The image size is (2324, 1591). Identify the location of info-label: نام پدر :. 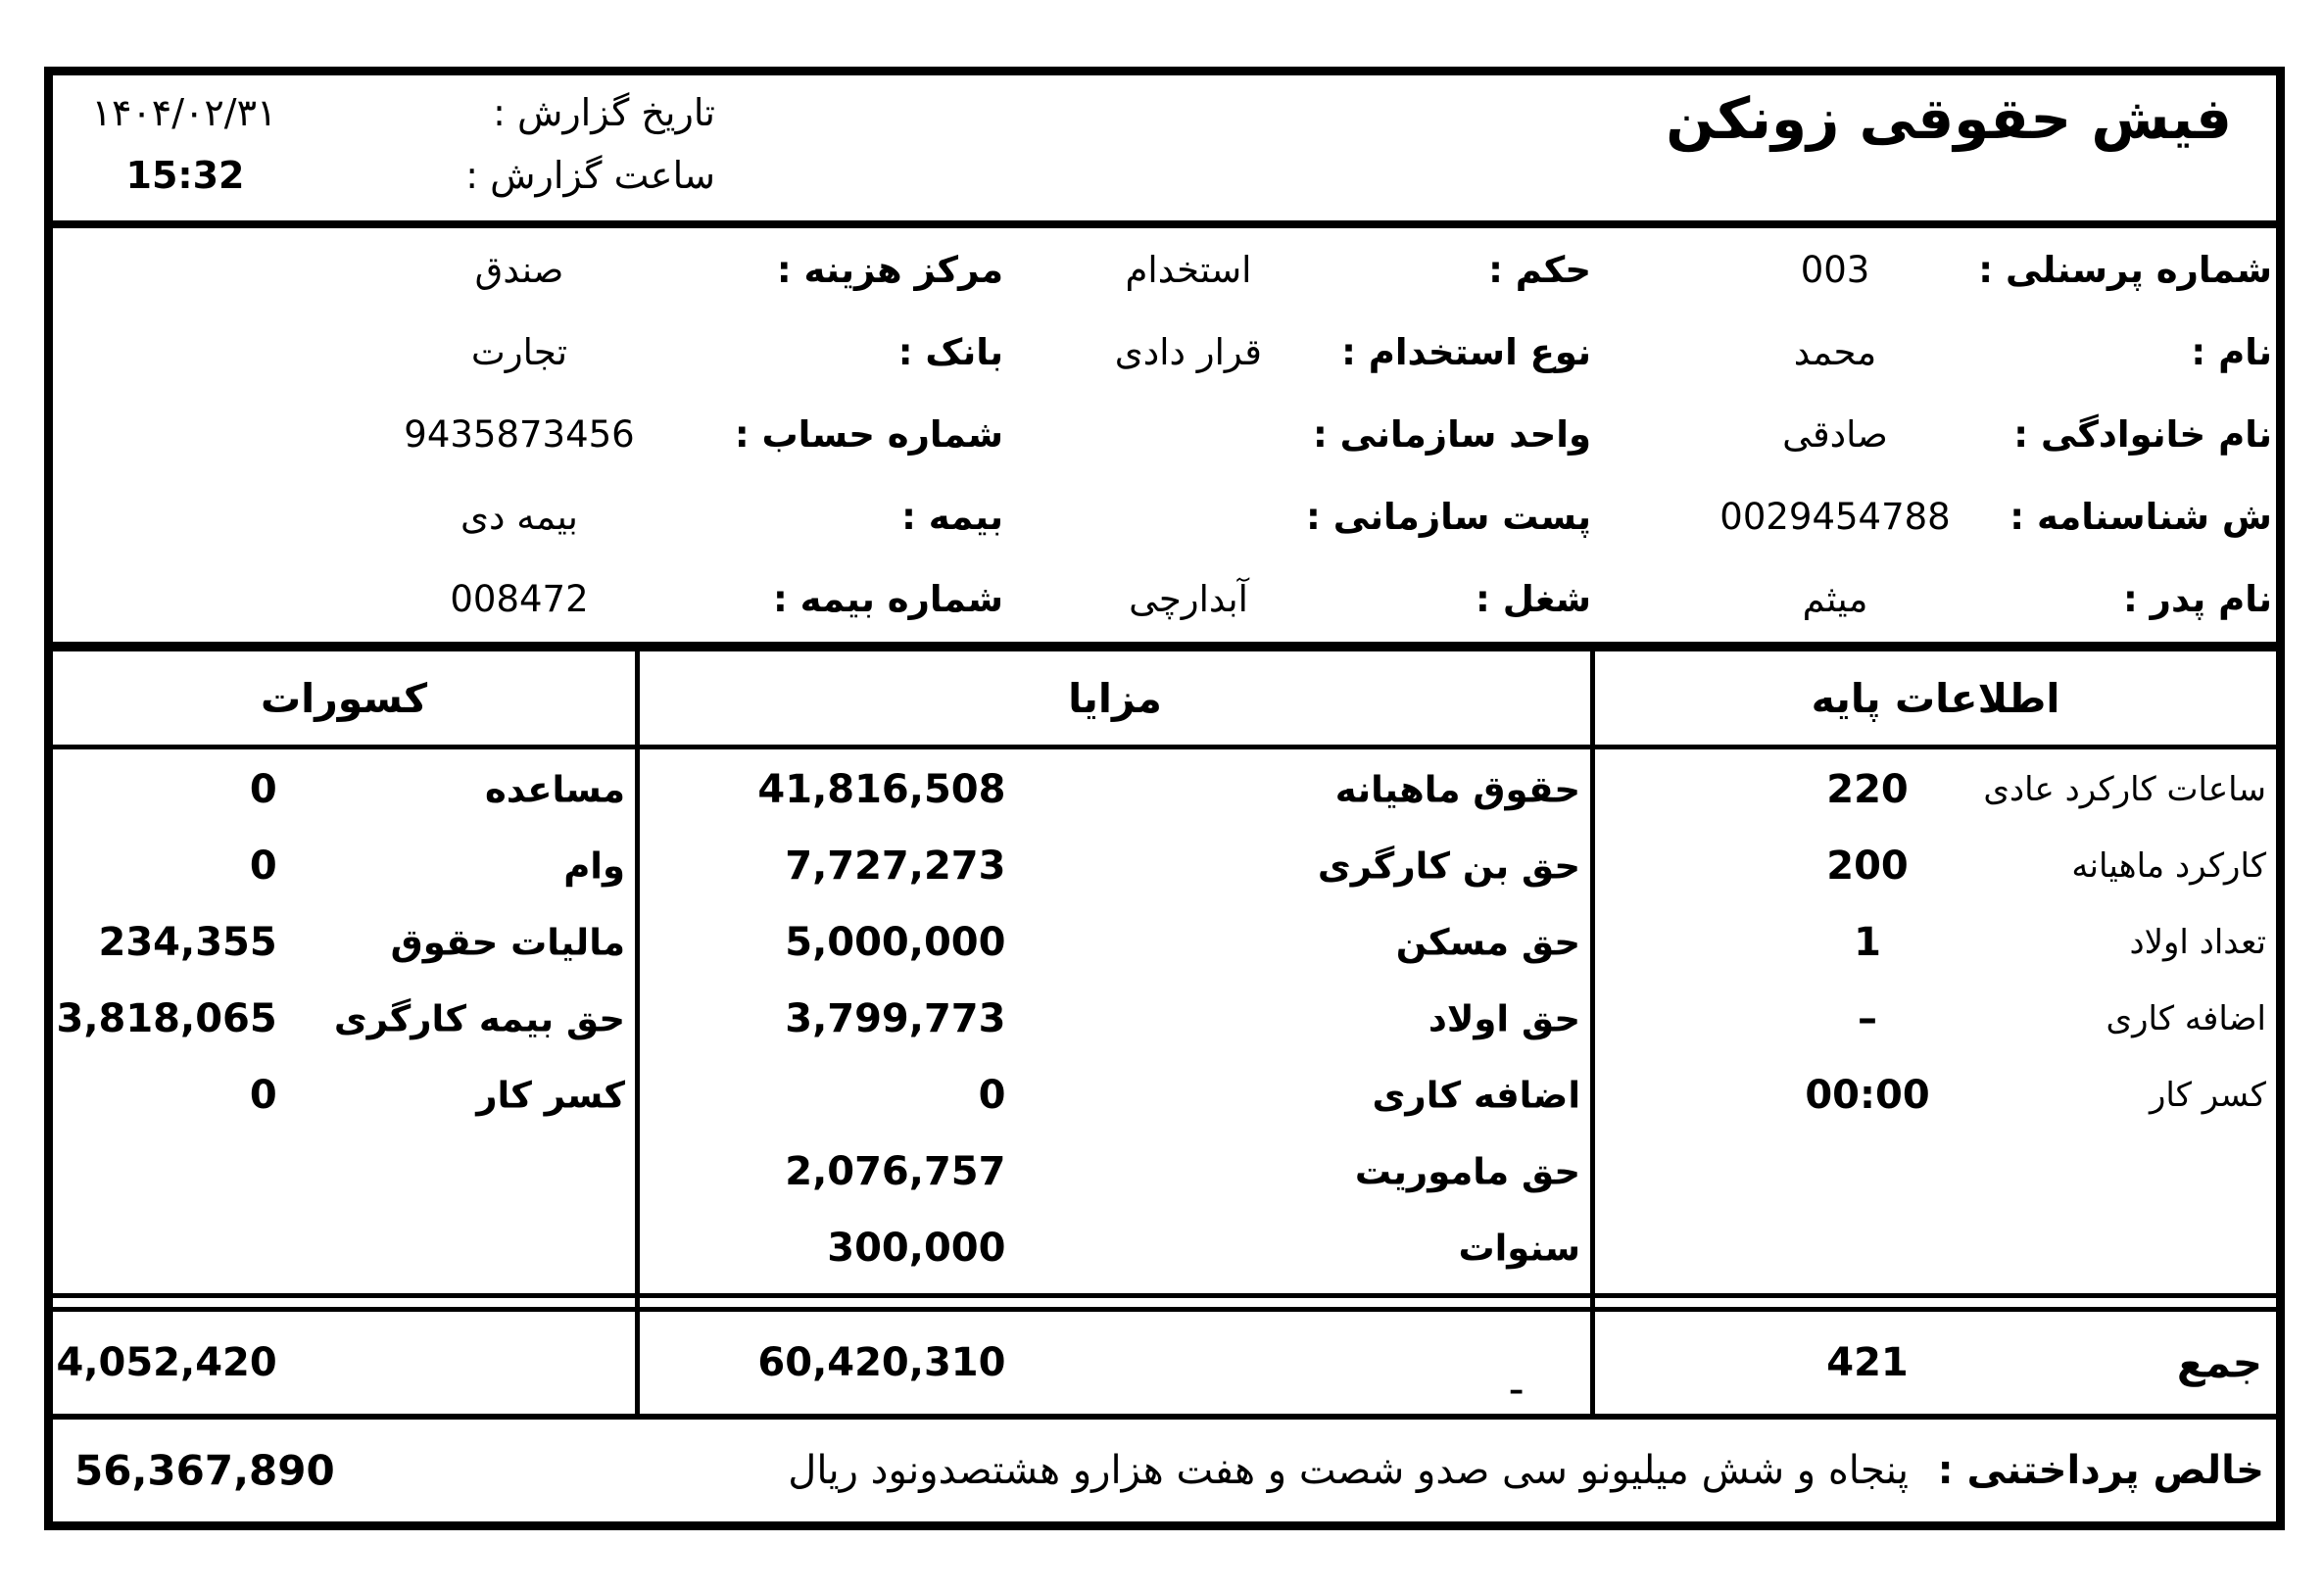
(2197, 598).